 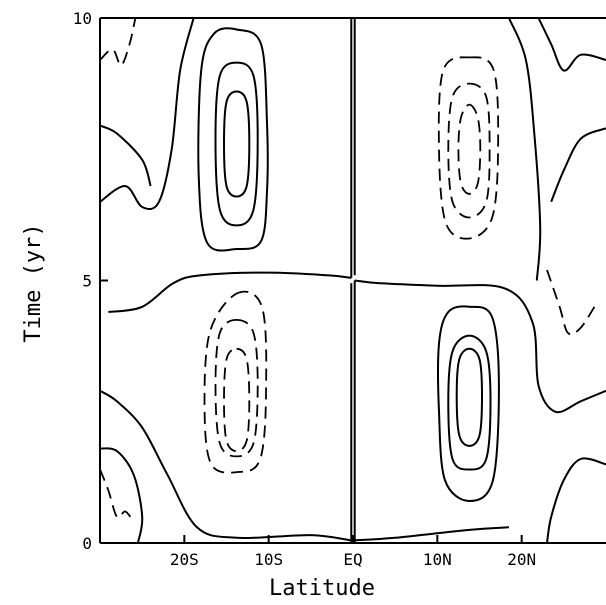 I want to click on x-axis-label: Latitude, so click(x=322, y=588).